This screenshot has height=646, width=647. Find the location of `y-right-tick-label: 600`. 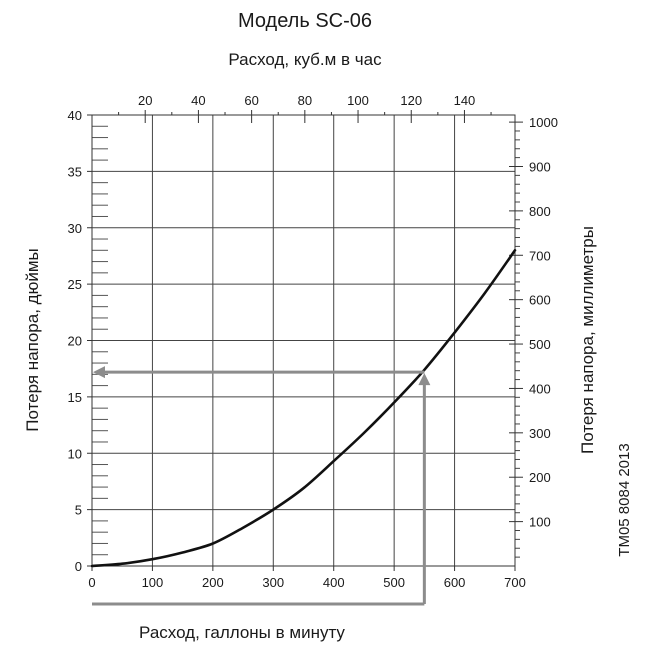

y-right-tick-label: 600 is located at coordinates (540, 300).